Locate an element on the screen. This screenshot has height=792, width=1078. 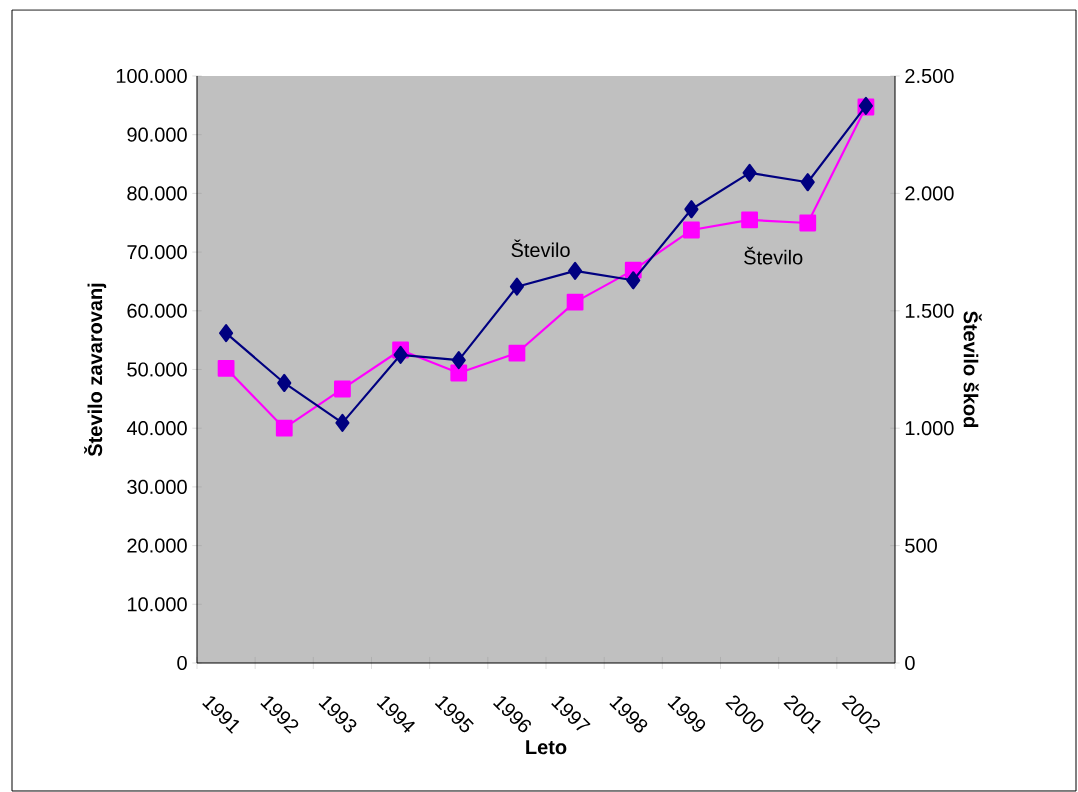
y2-tick-label: 1.500 is located at coordinates (929, 310).